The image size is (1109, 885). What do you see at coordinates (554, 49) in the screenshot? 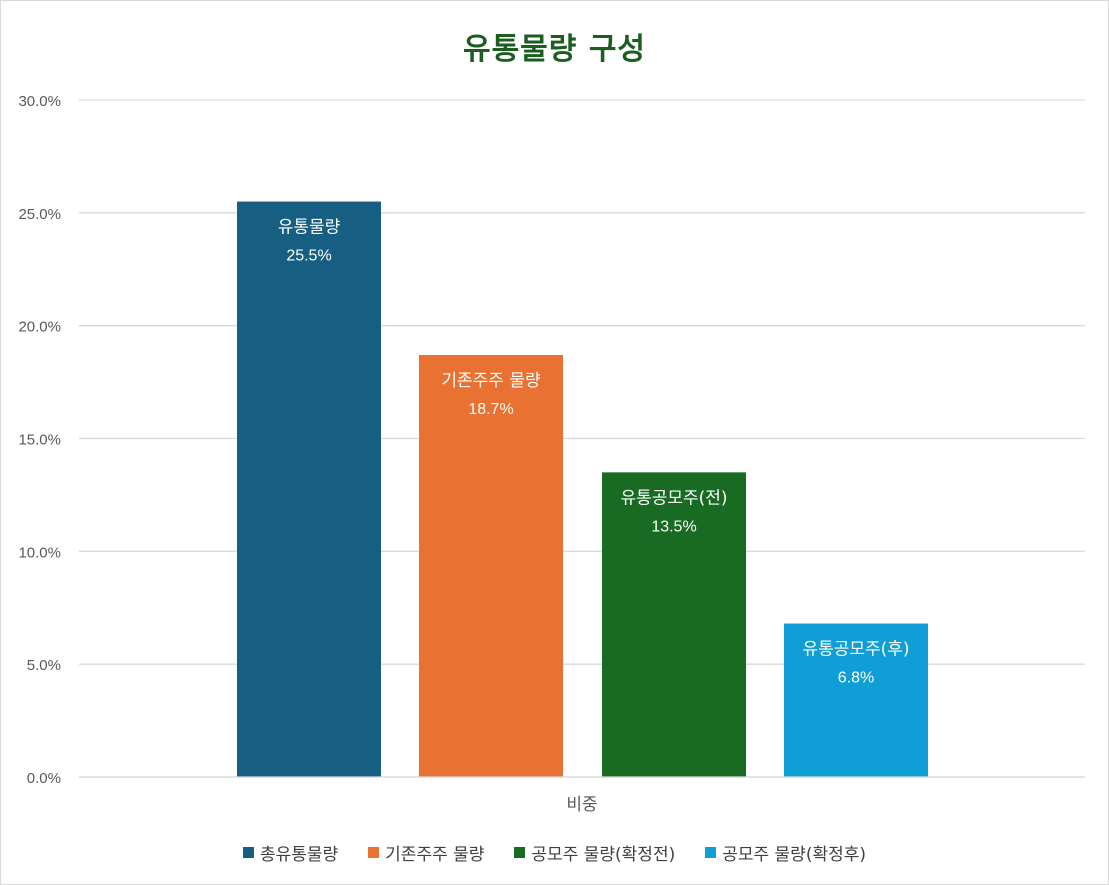
I see `chart-title: 유통물량 구성` at bounding box center [554, 49].